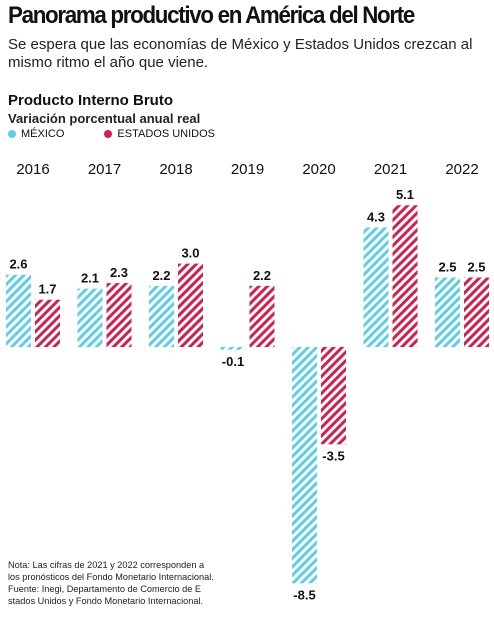 Image resolution: width=494 pixels, height=620 pixels. What do you see at coordinates (476, 312) in the screenshot?
I see `bar-usa-2022` at bounding box center [476, 312].